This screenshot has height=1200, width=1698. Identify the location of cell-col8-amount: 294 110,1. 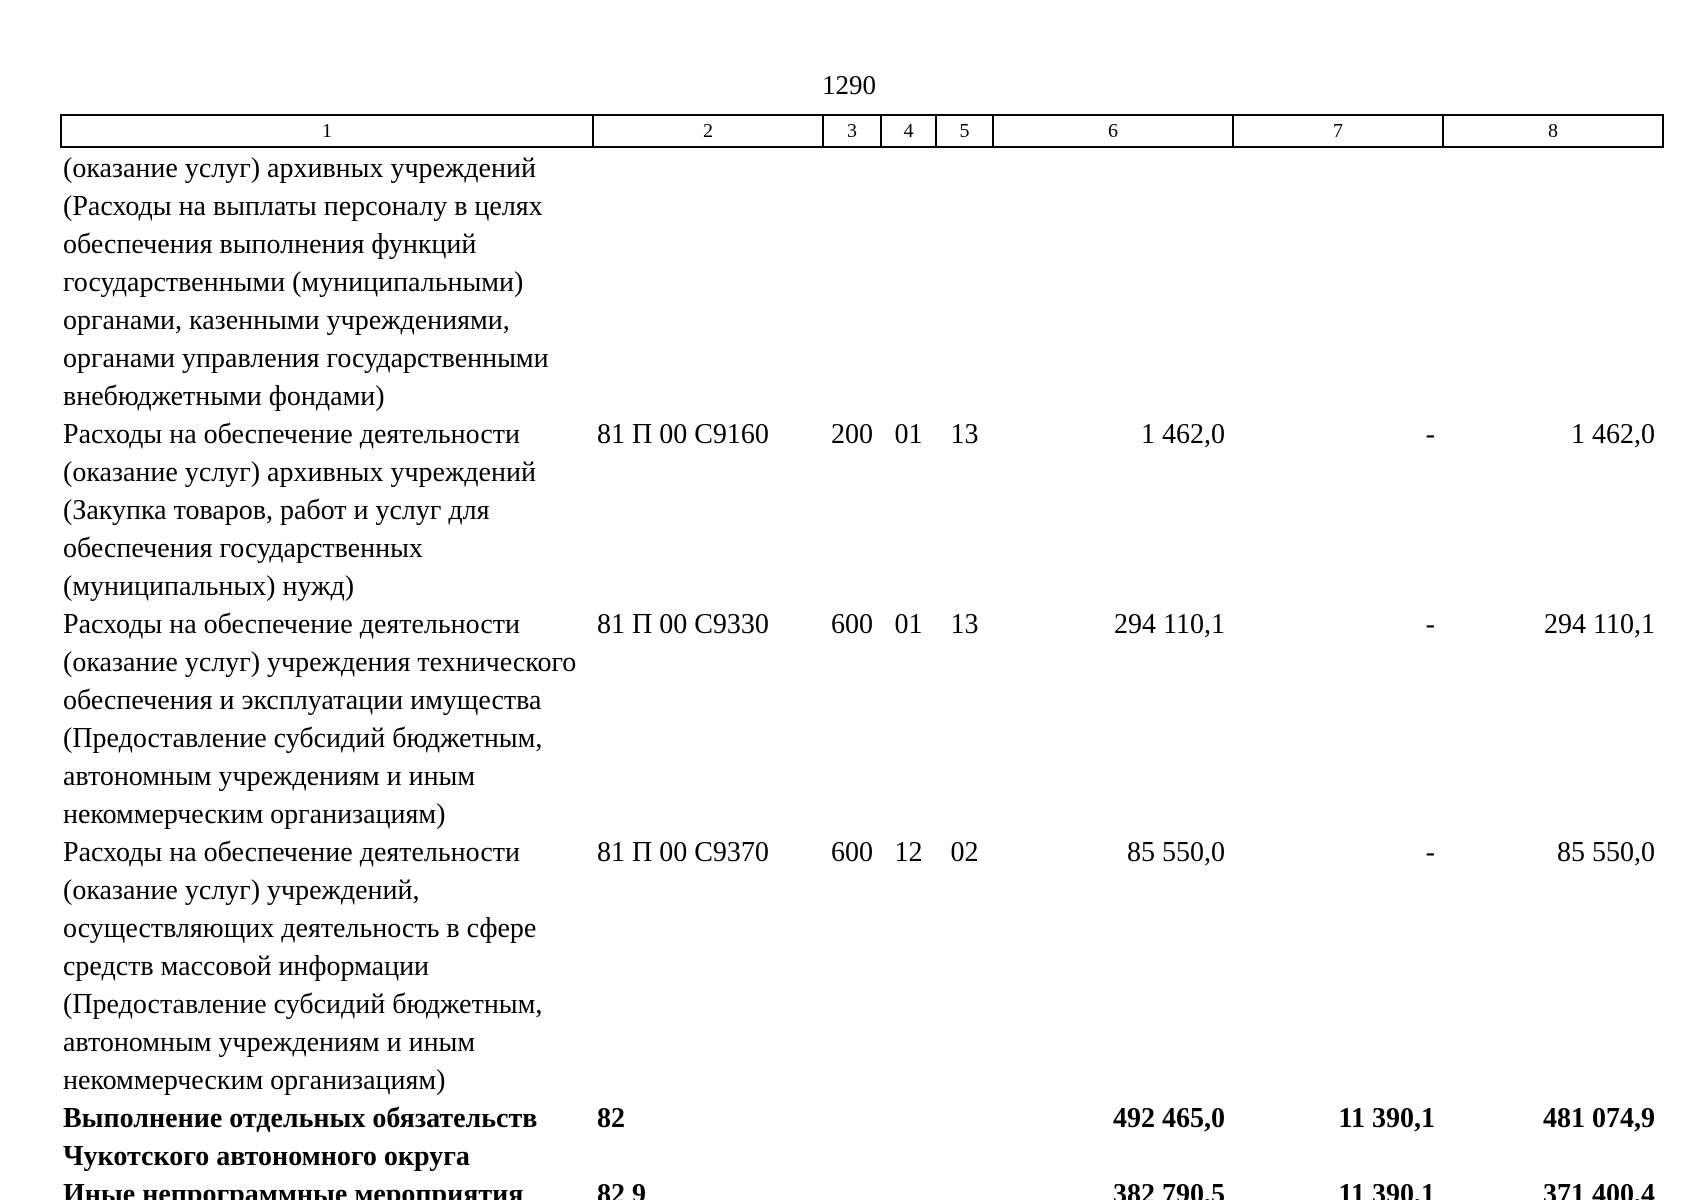
(1599, 624).